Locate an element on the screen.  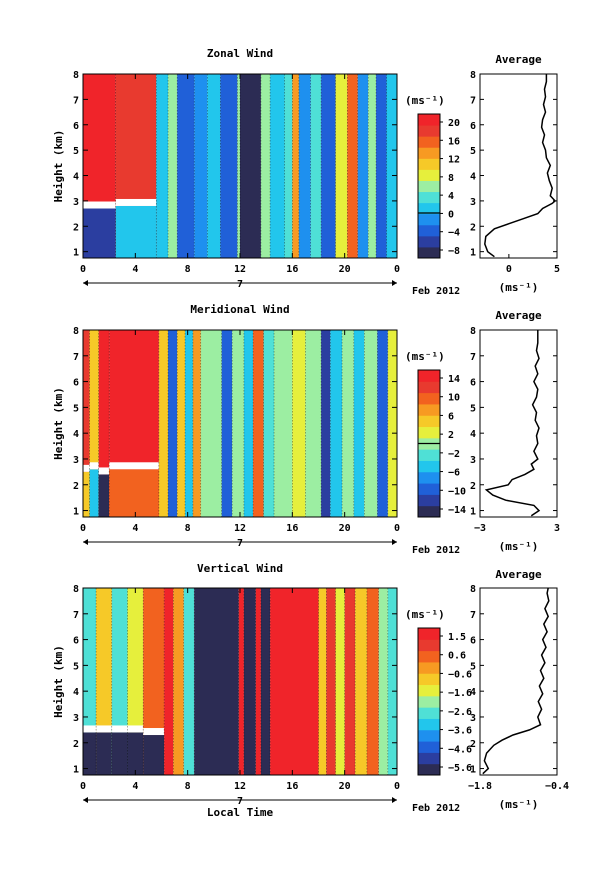
y-tick-label: 3 is located at coordinates (76, 718).